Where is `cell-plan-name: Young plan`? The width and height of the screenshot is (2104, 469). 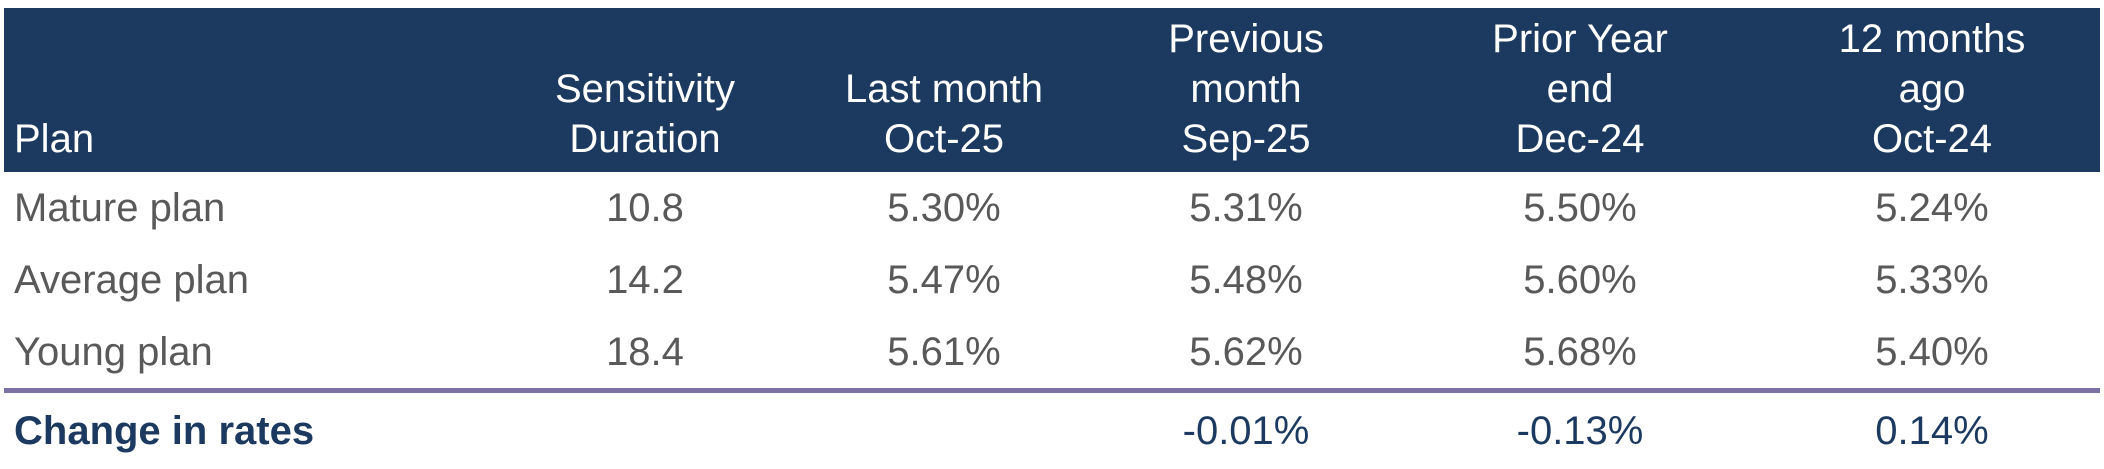
cell-plan-name: Young plan is located at coordinates (251, 353).